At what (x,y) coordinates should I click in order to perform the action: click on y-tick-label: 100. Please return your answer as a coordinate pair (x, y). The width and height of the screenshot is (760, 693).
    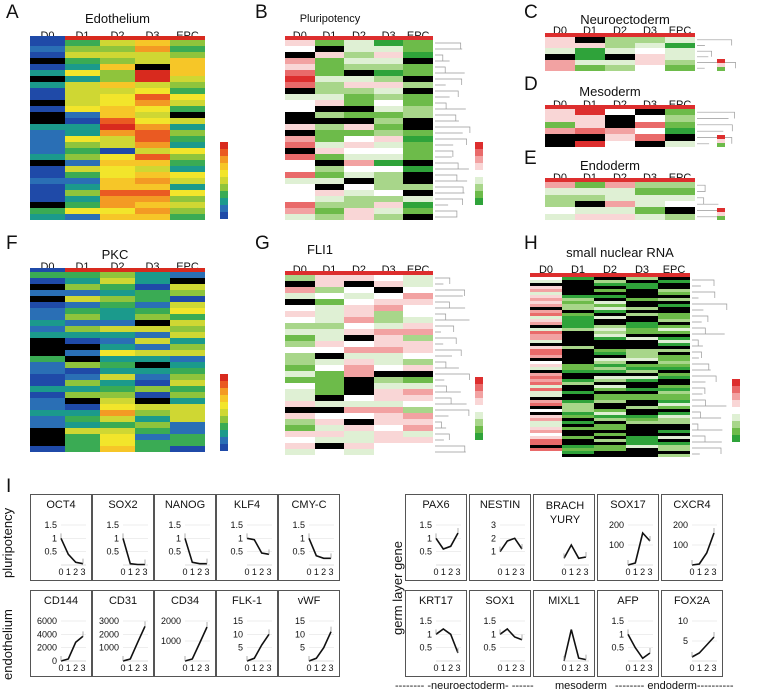
    Looking at the image, I should click on (680, 545).